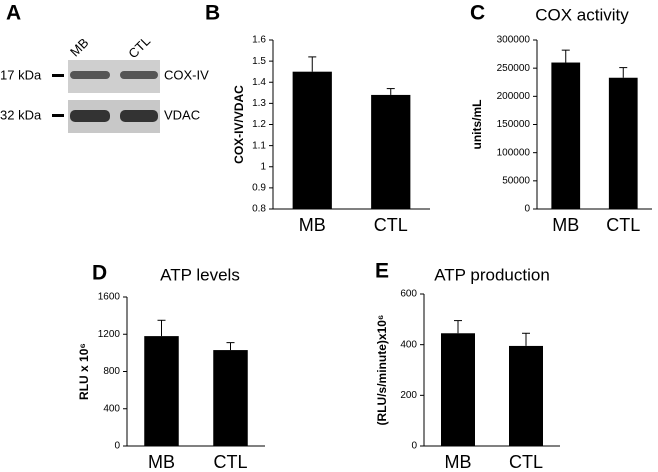  Describe the element at coordinates (21, 114) in the screenshot. I see `size-label: 32 kDa` at that location.